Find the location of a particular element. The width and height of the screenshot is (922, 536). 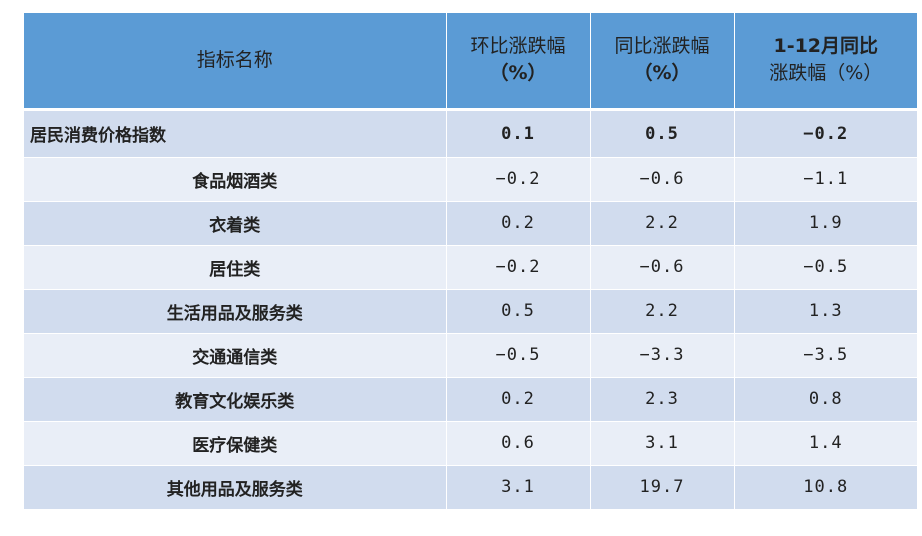

table-row: 居民消费价格指数 0.1 0.5 −0.2 is located at coordinates (470, 132).